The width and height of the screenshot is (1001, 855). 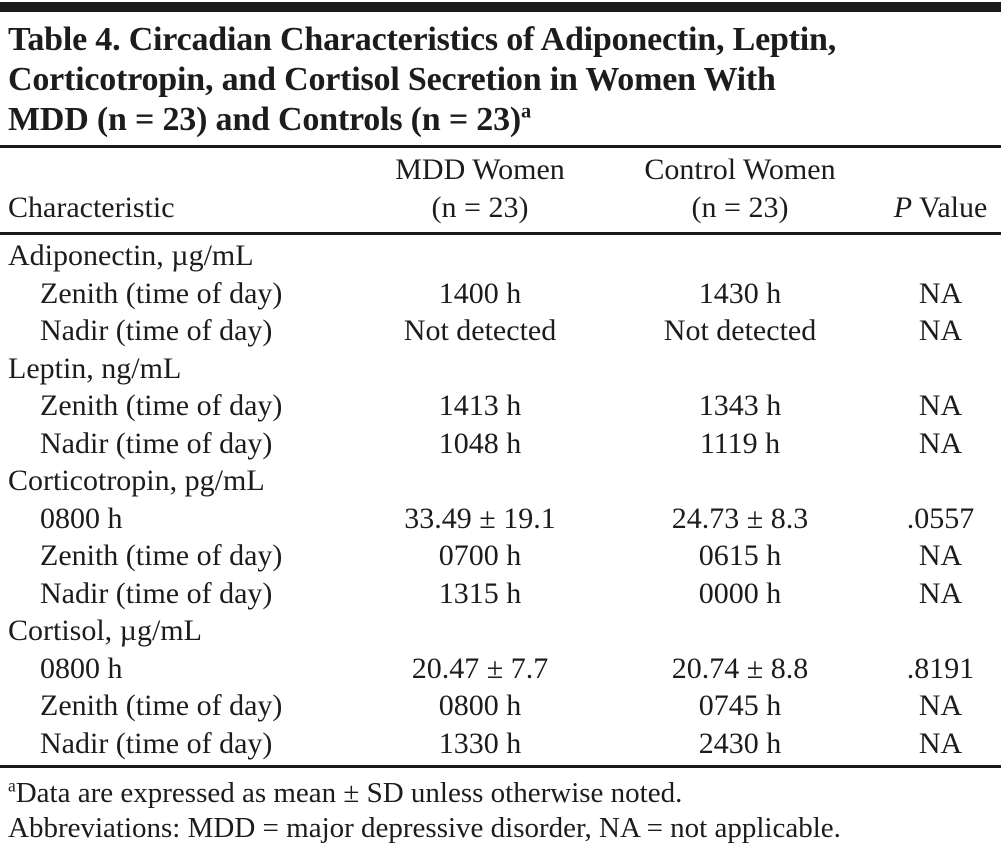 I want to click on cell-mdd: 20.47 ± 7.7, so click(x=480, y=668).